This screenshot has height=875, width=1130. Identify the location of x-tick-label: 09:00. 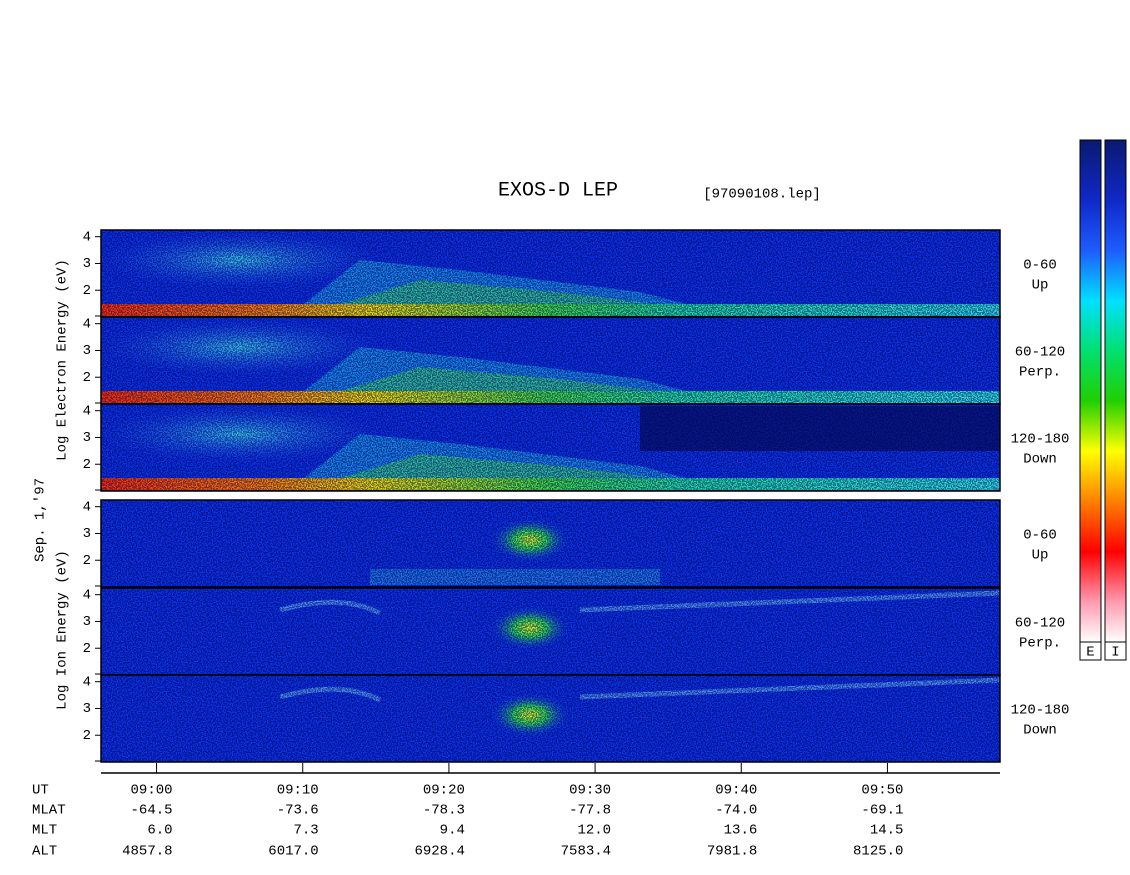
(152, 791).